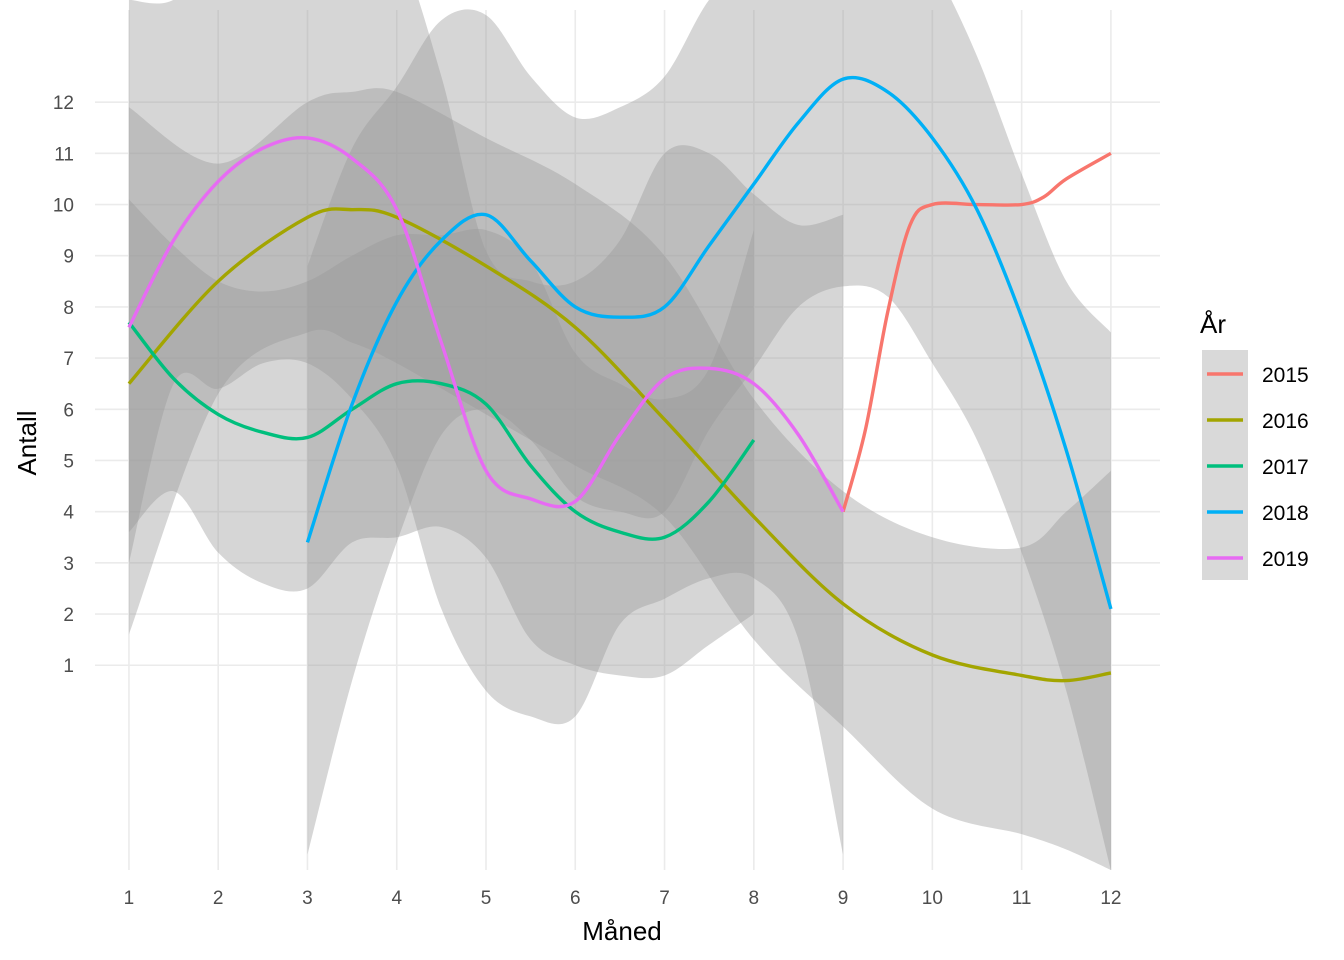 This screenshot has width=1344, height=960. What do you see at coordinates (68, 564) in the screenshot?
I see `y-tick-label: 3` at bounding box center [68, 564].